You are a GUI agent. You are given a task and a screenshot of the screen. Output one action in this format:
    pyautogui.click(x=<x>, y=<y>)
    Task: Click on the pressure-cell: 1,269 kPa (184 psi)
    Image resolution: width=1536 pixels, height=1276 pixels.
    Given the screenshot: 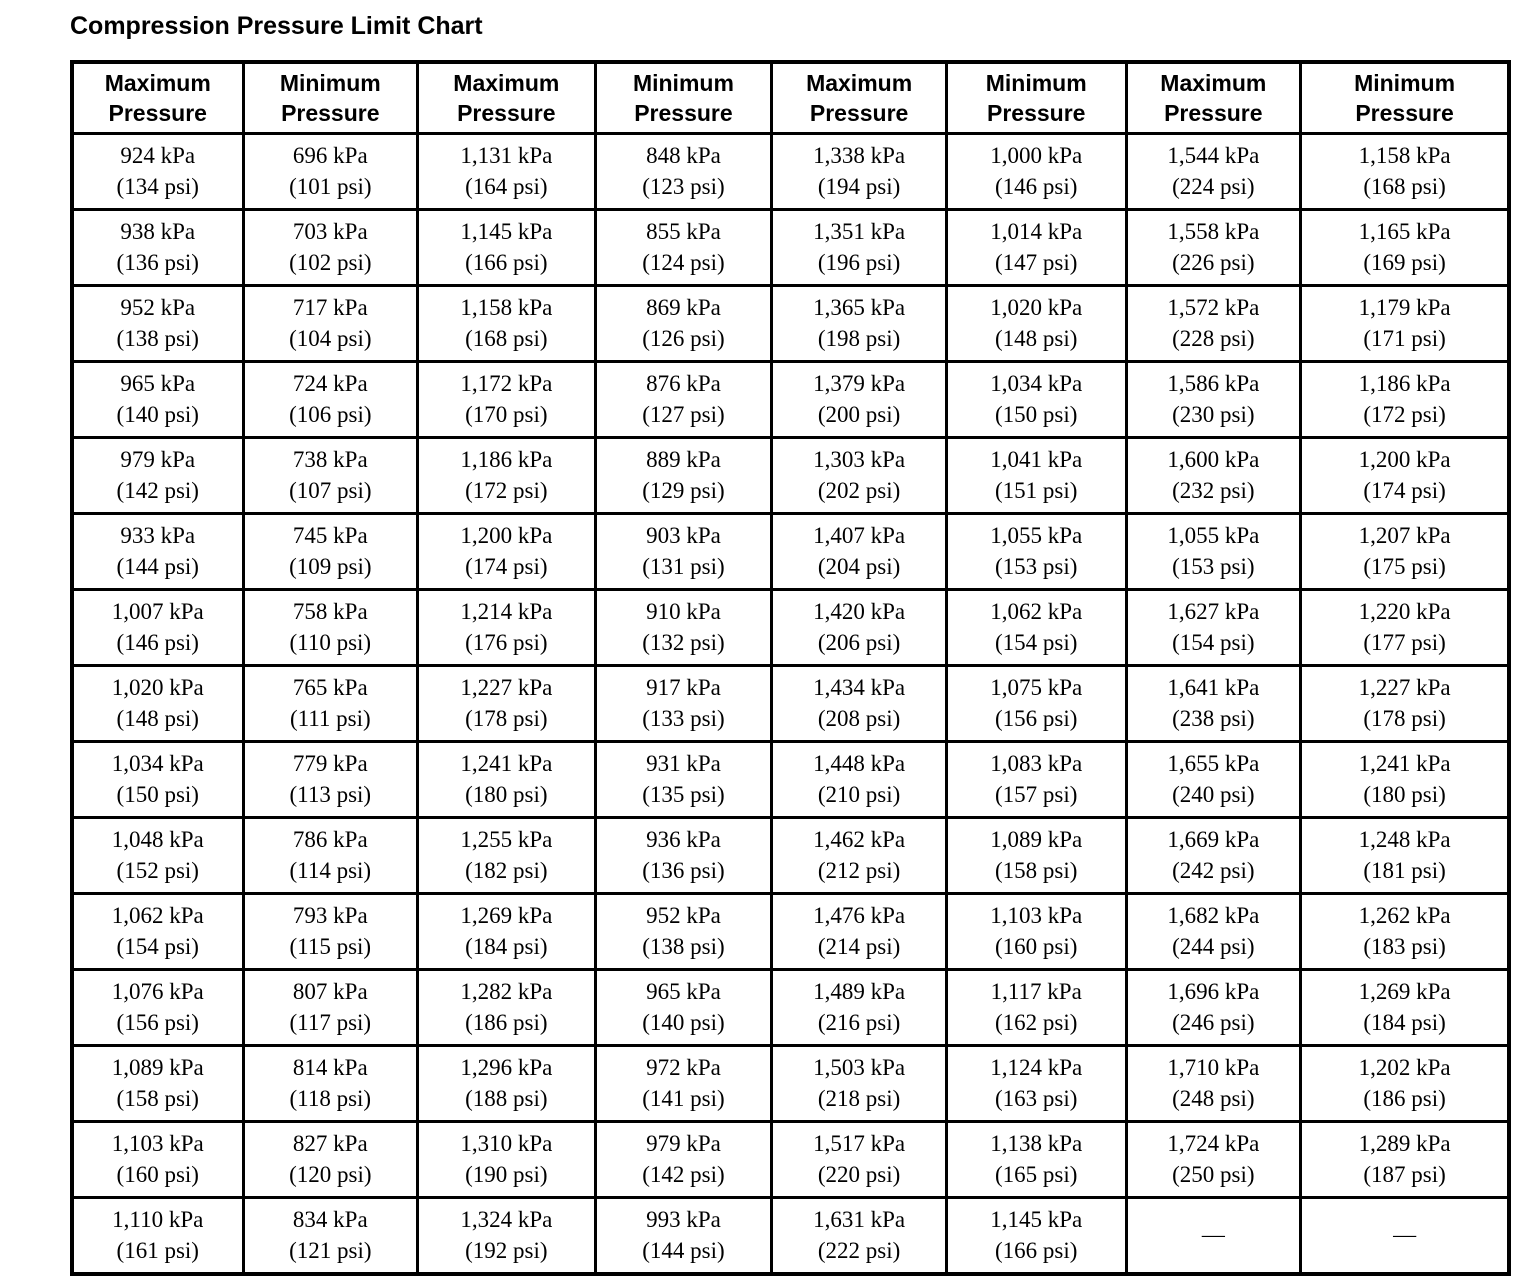 What is the action you would take?
    pyautogui.click(x=506, y=931)
    